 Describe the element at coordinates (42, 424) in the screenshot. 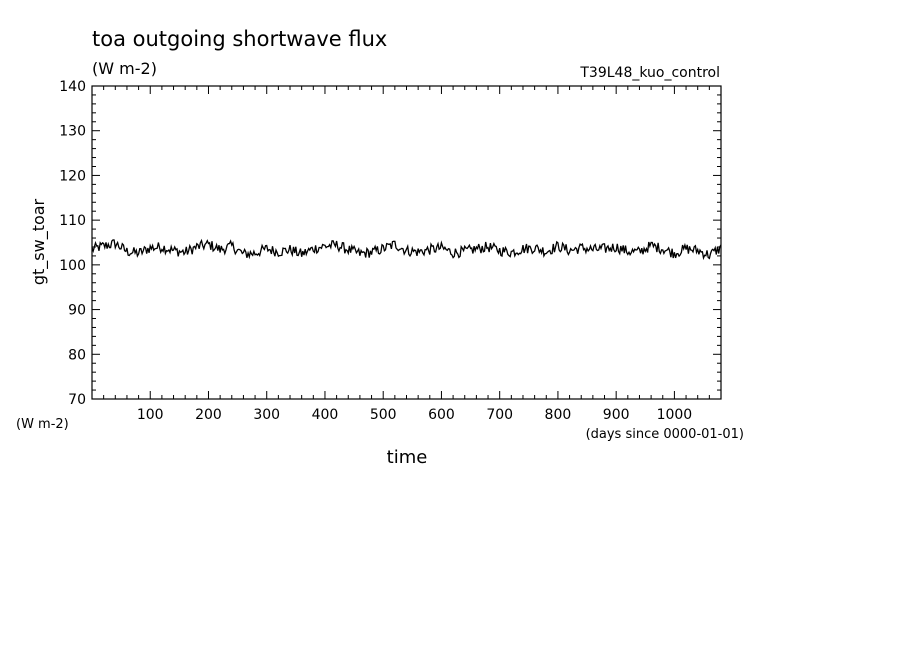

I see `y-axis-unit: (W m-2)` at that location.